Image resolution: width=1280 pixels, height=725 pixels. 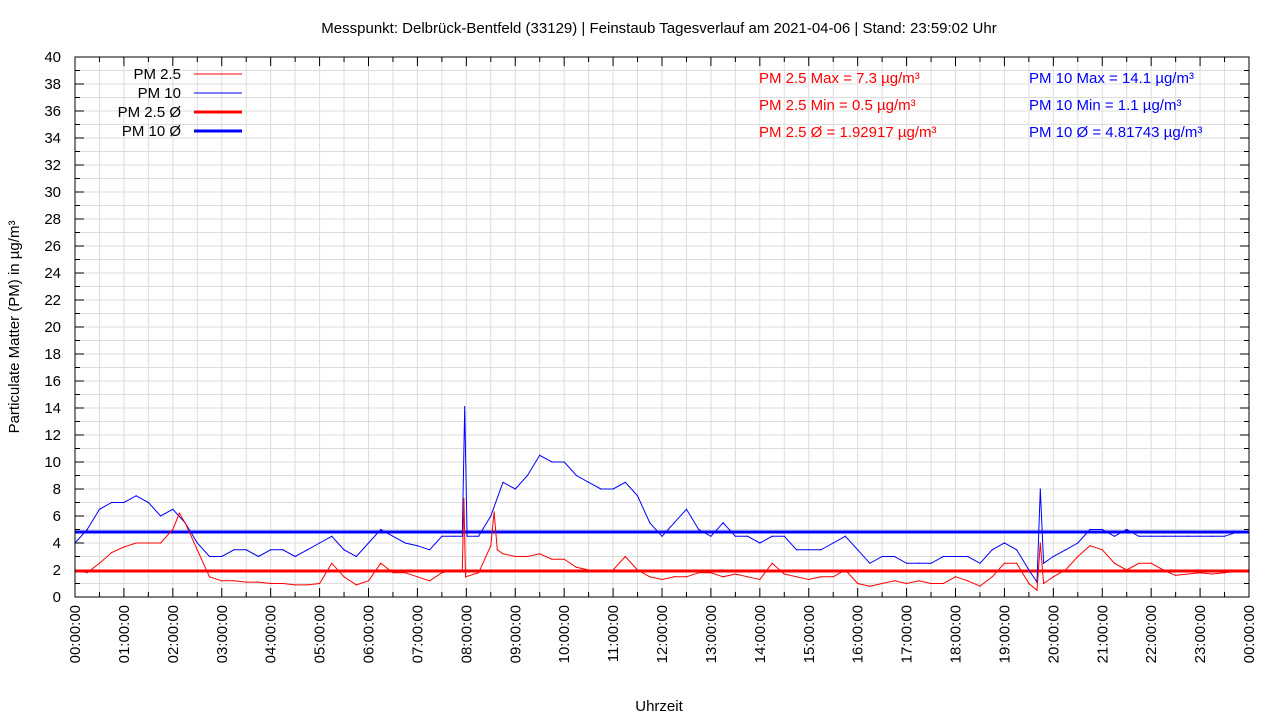 What do you see at coordinates (956, 634) in the screenshot?
I see `x-tick-label: 18:00:00` at bounding box center [956, 634].